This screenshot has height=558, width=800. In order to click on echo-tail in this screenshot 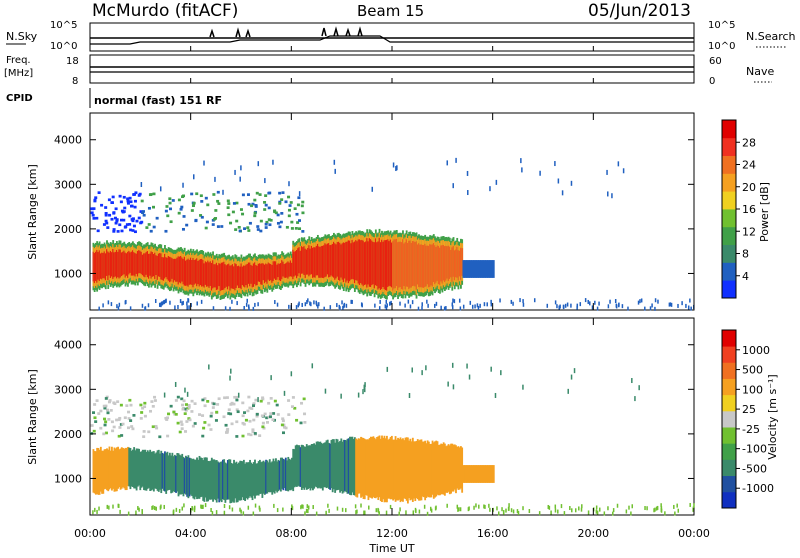, I will do `click(463, 269)`.